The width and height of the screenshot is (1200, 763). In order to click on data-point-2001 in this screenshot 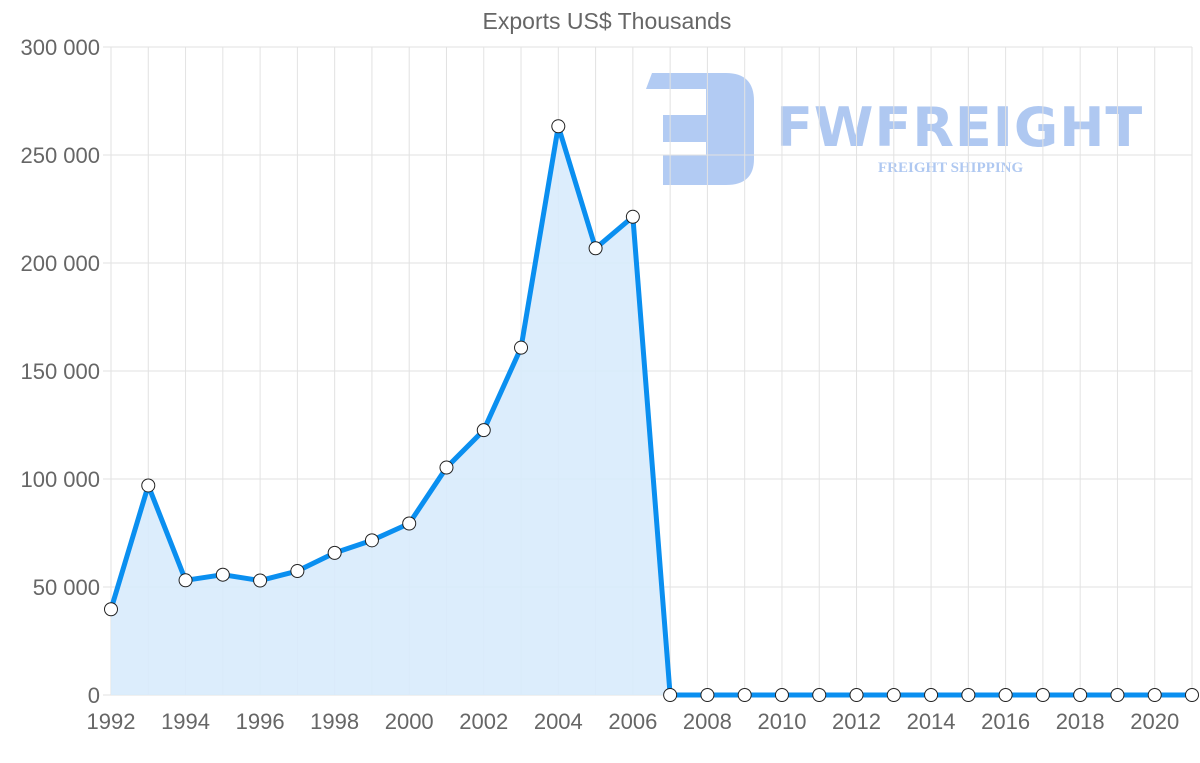, I will do `click(446, 467)`.